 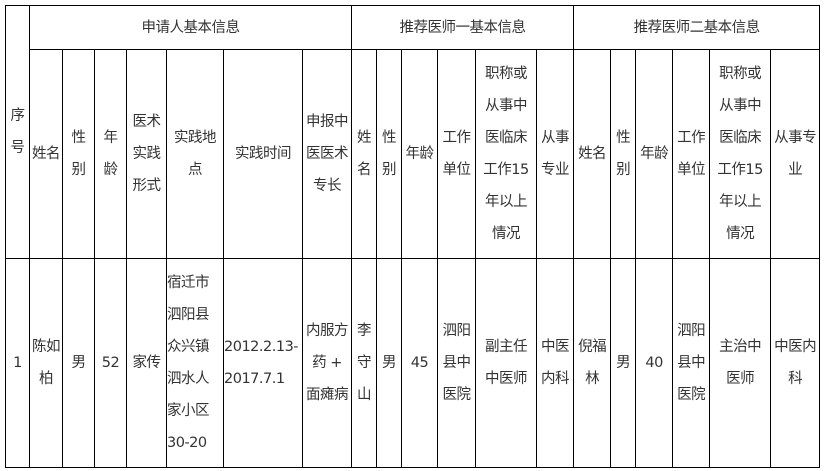 I want to click on cell-applicant-gender: 男, so click(x=78, y=363).